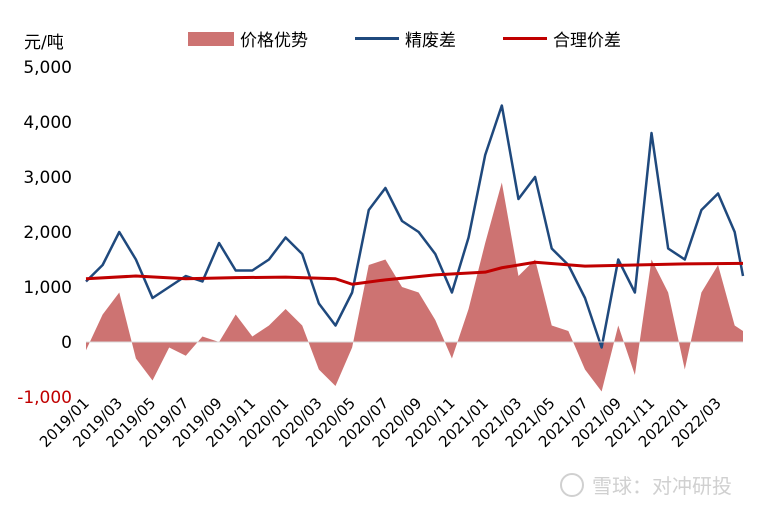  I want to click on legend-swatch-refined-scrap-spread, so click(377, 38).